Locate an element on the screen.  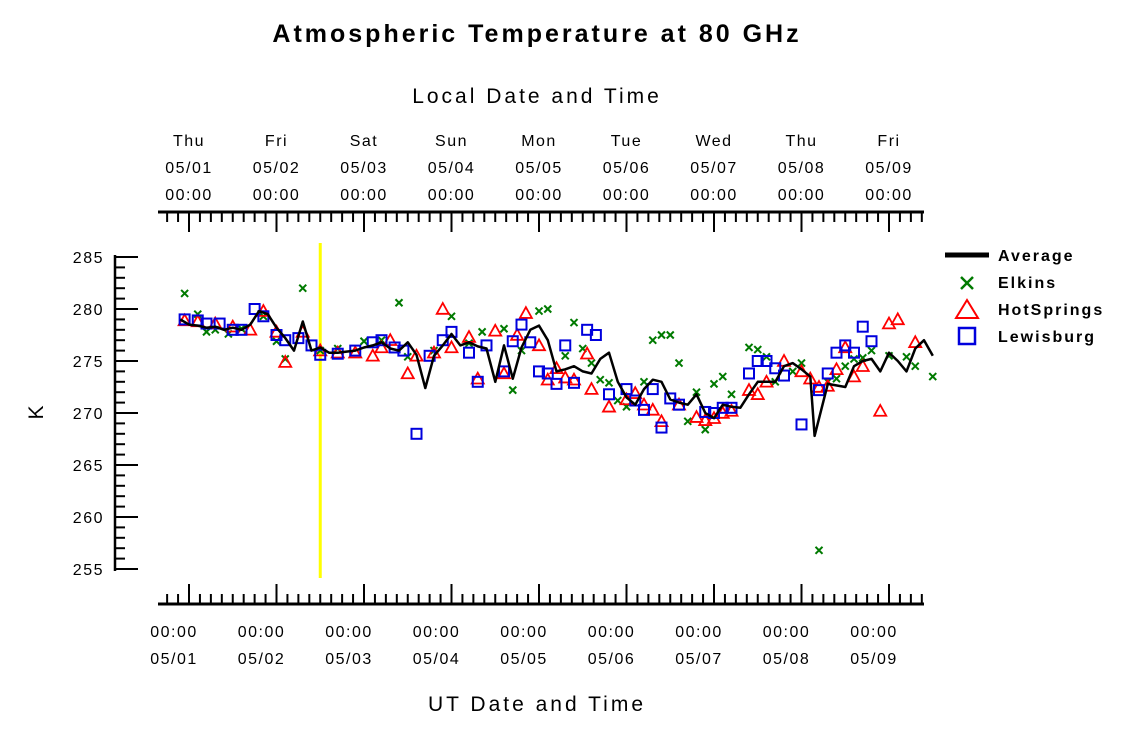
legend-swatch-hotsprings is located at coordinates (967, 308).